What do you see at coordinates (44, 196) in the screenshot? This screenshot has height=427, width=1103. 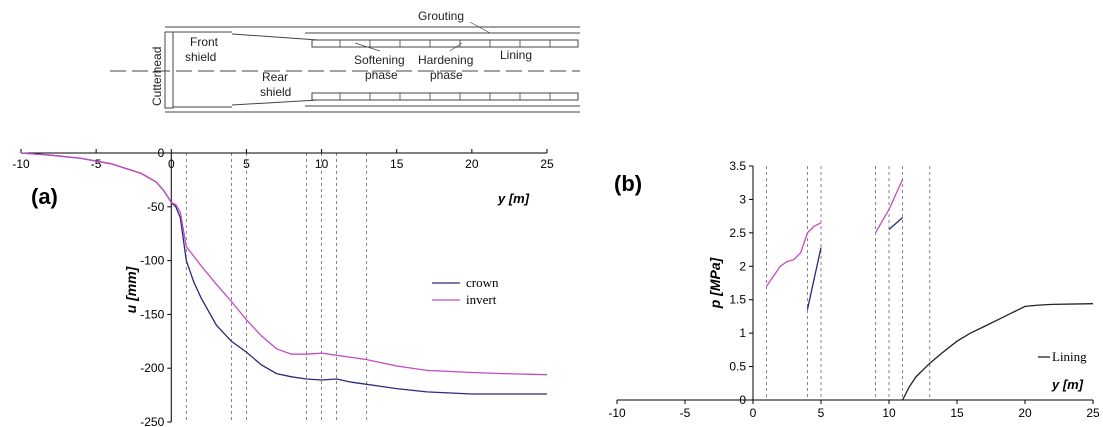 I see `chart-a-panel-label: (a)` at bounding box center [44, 196].